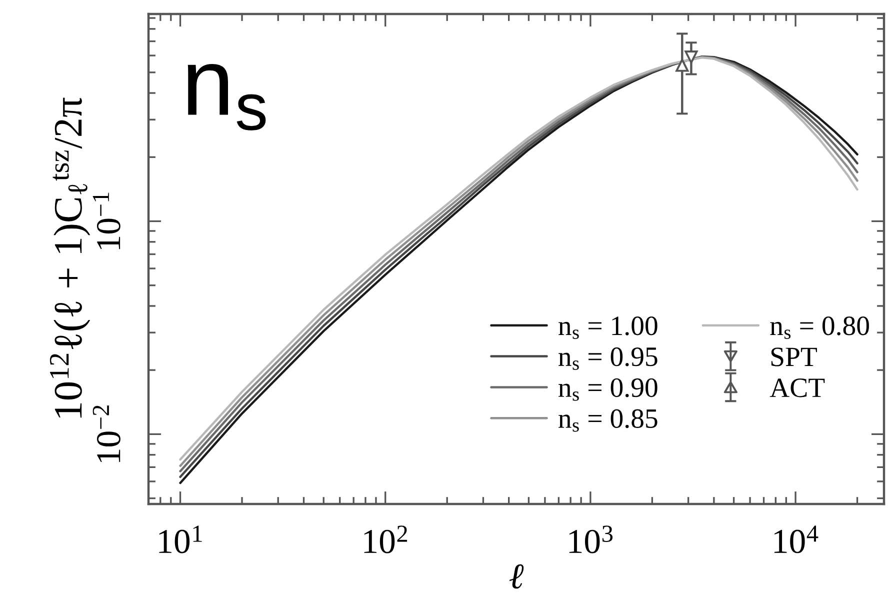 This screenshot has width=888, height=601. Describe the element at coordinates (608, 358) in the screenshot. I see `legend-label: n$_{s}$ = 0.95` at that location.